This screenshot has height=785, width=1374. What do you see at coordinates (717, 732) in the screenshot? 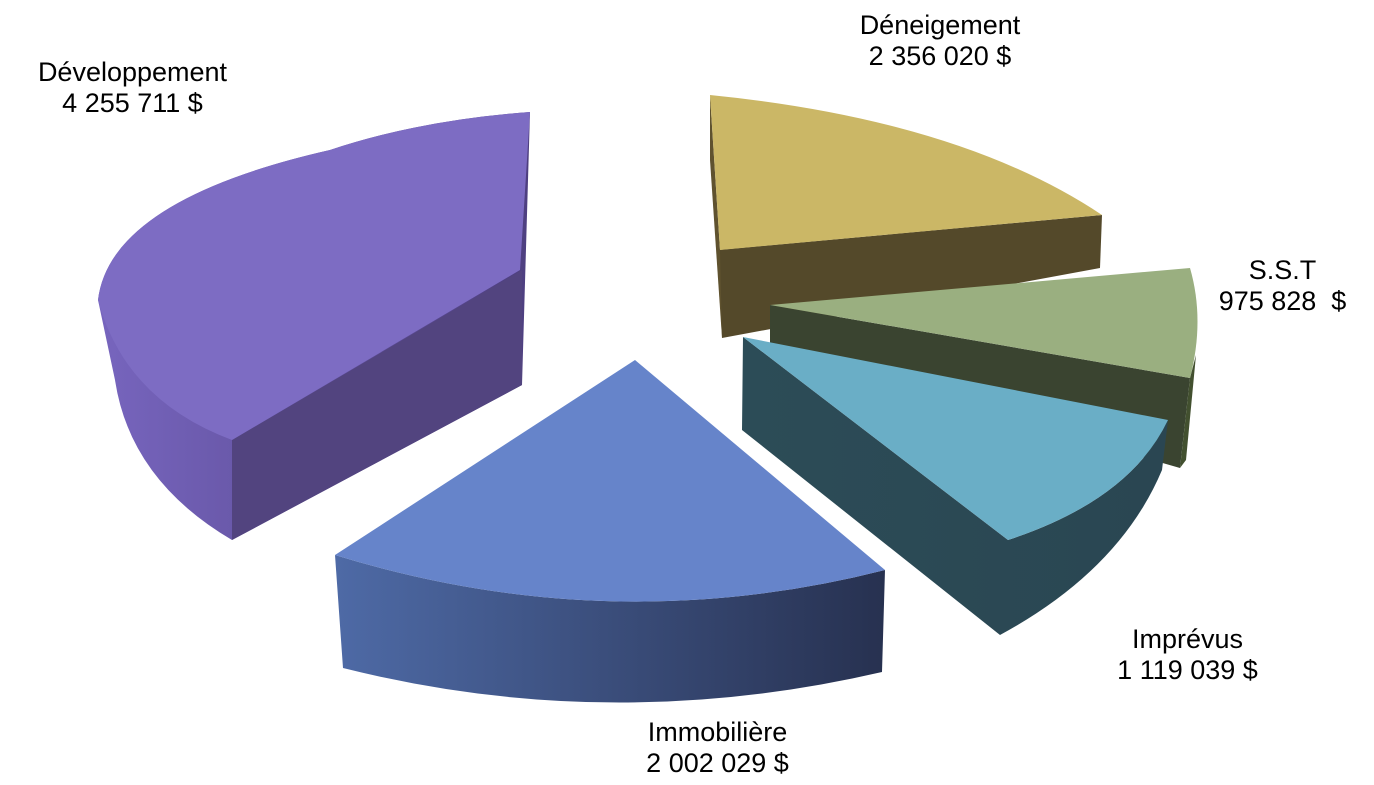
I see `label-immobiliere-name: Immobilière` at bounding box center [717, 732].